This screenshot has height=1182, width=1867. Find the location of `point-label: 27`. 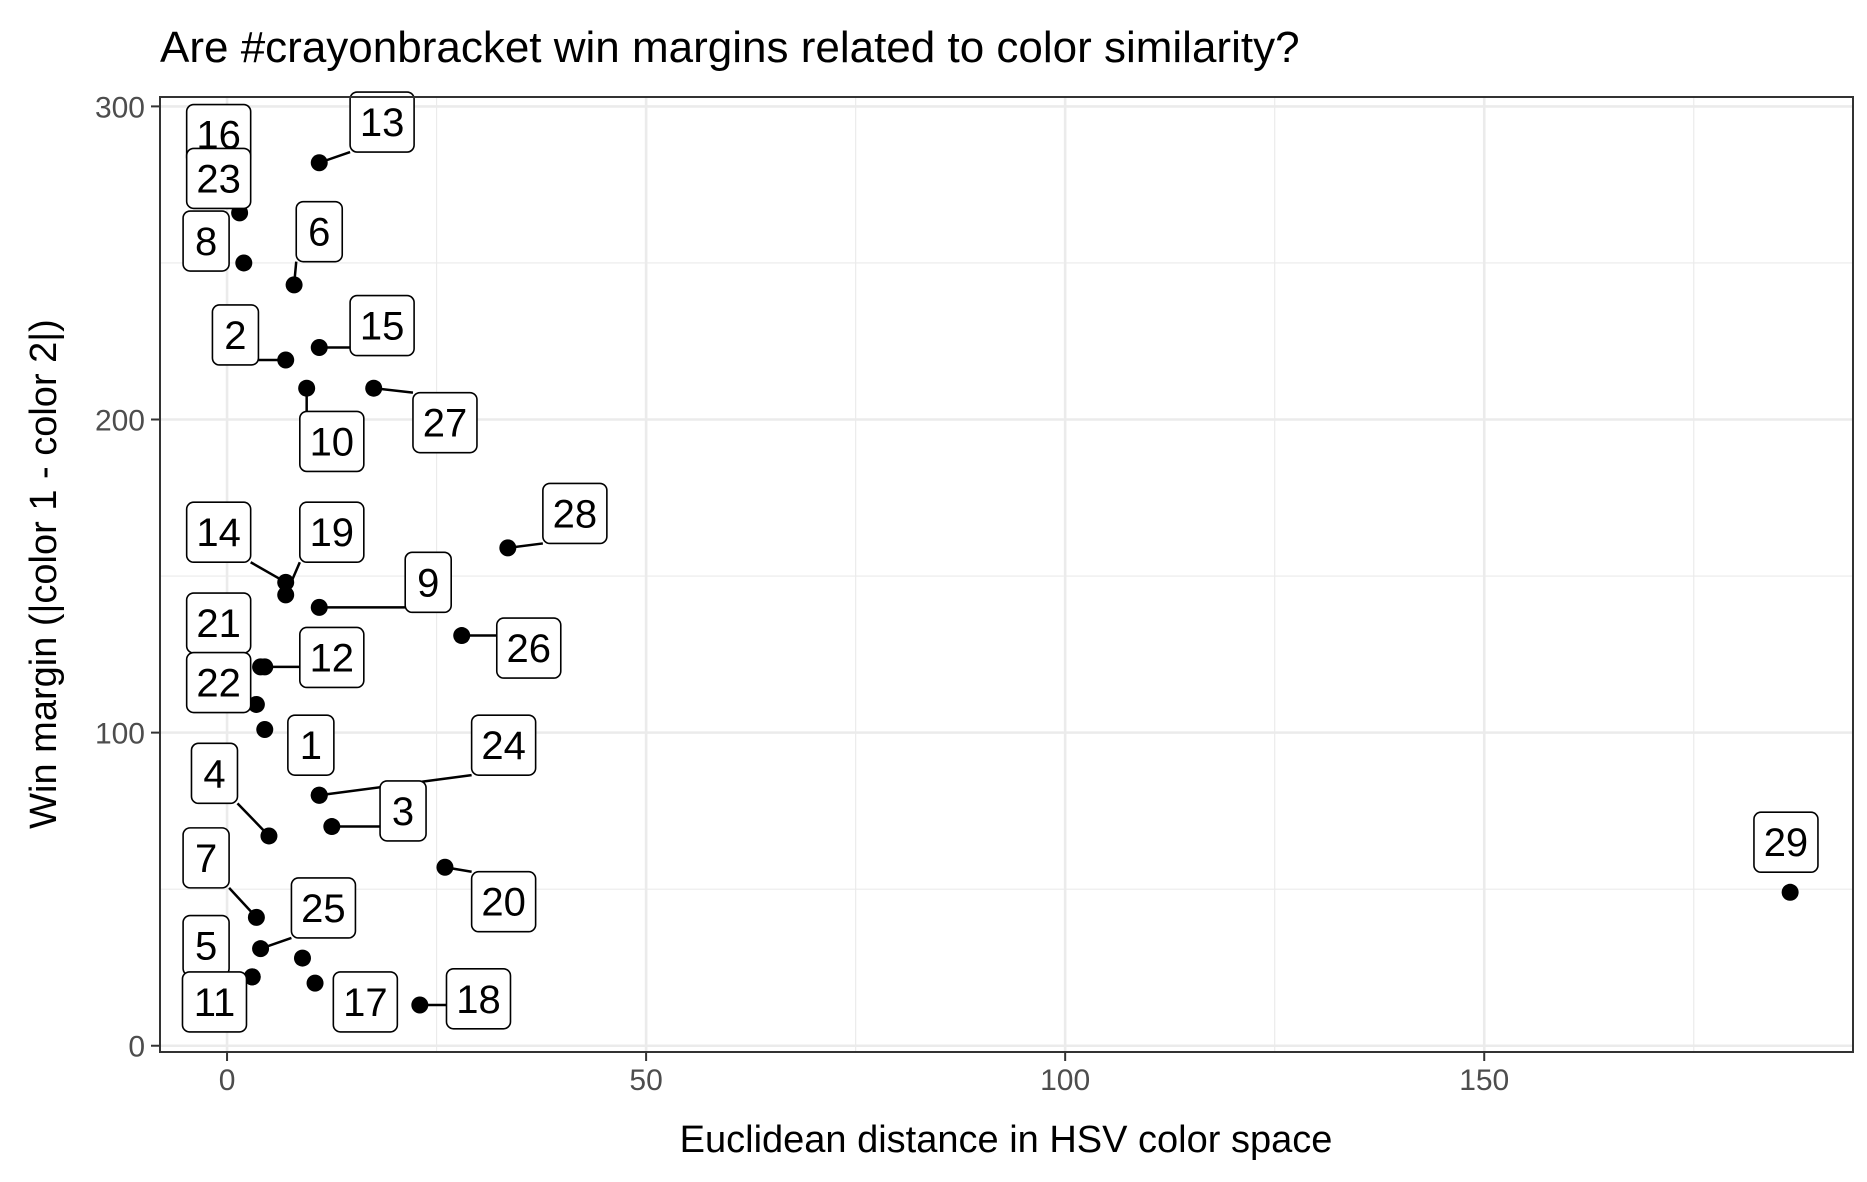

point-label: 27 is located at coordinates (445, 424).